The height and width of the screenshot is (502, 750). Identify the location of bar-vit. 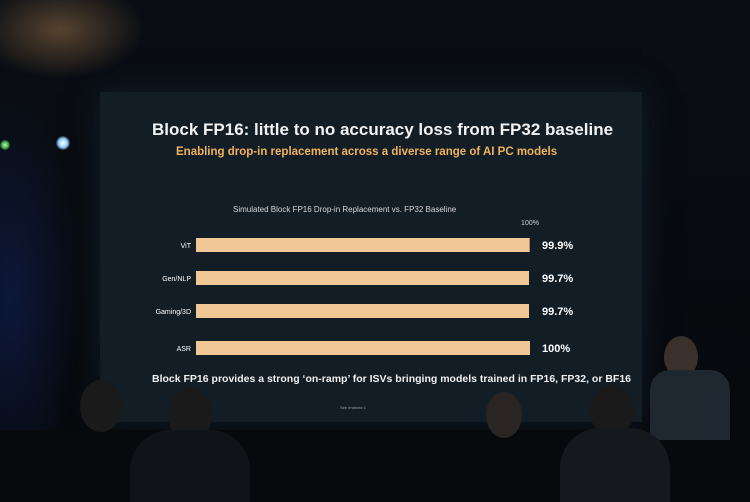
(363, 245).